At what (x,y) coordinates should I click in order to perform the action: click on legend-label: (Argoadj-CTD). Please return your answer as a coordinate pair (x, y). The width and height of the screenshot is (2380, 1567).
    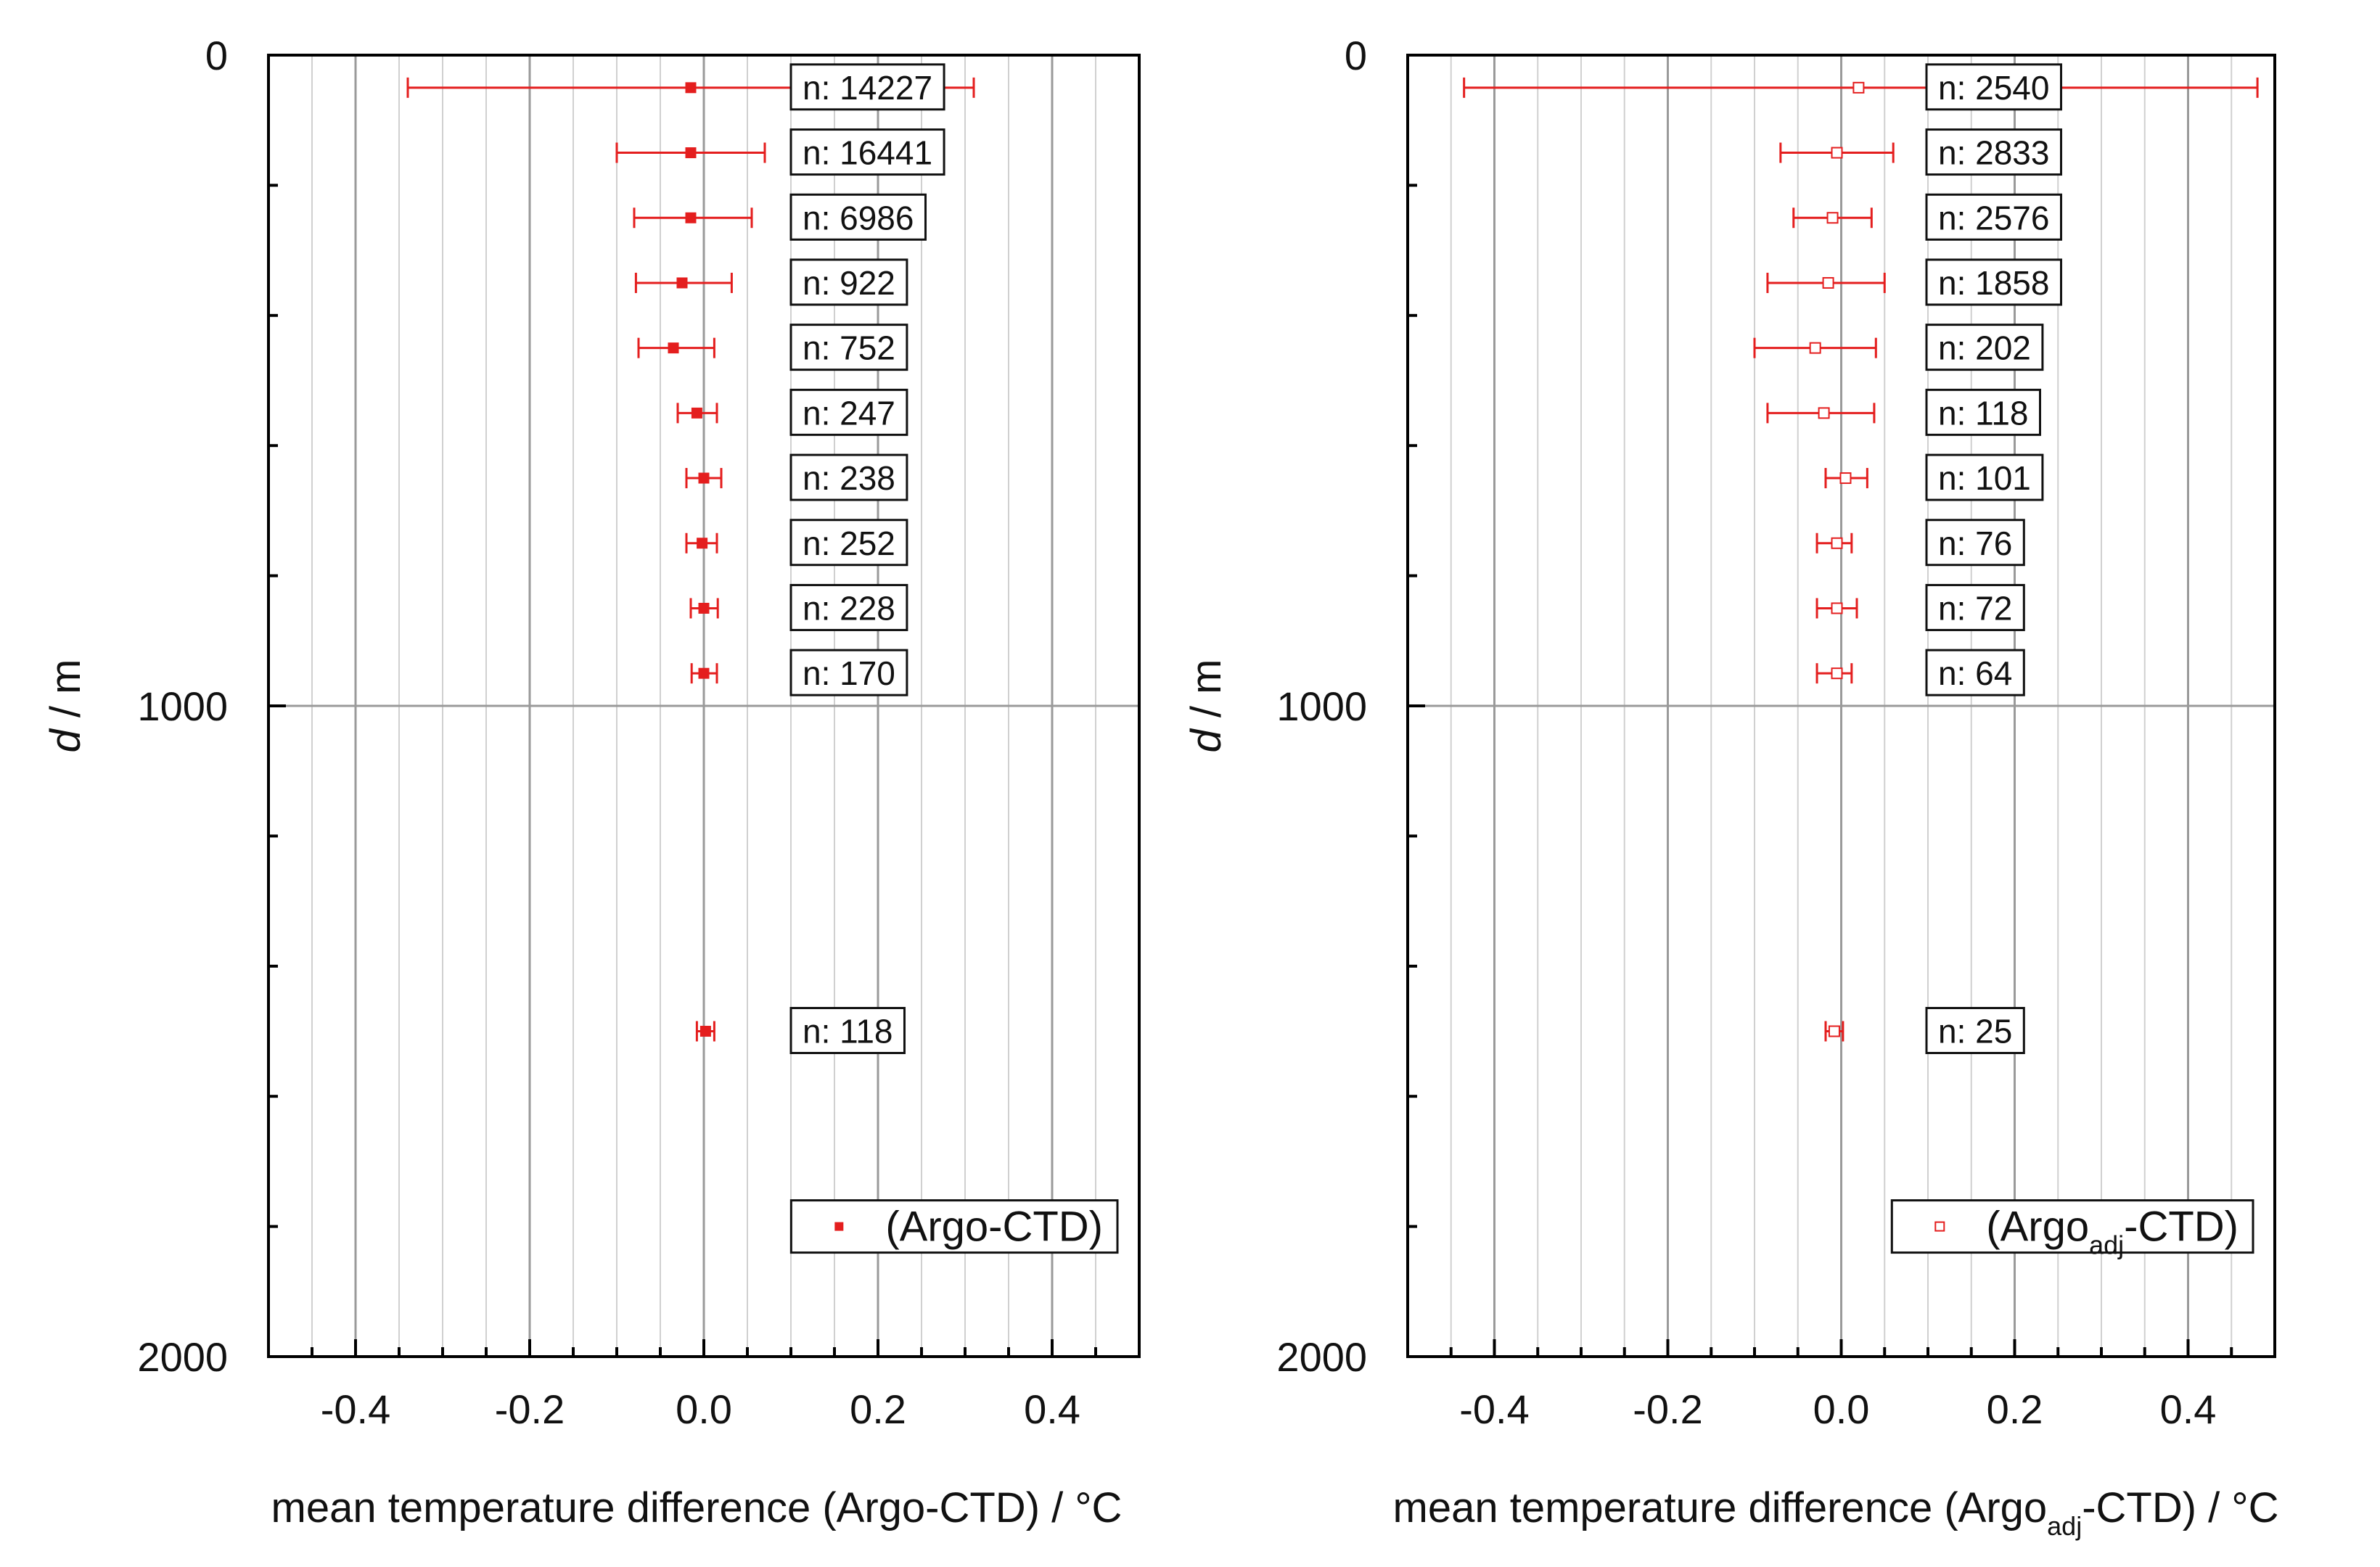
    Looking at the image, I should click on (2112, 1232).